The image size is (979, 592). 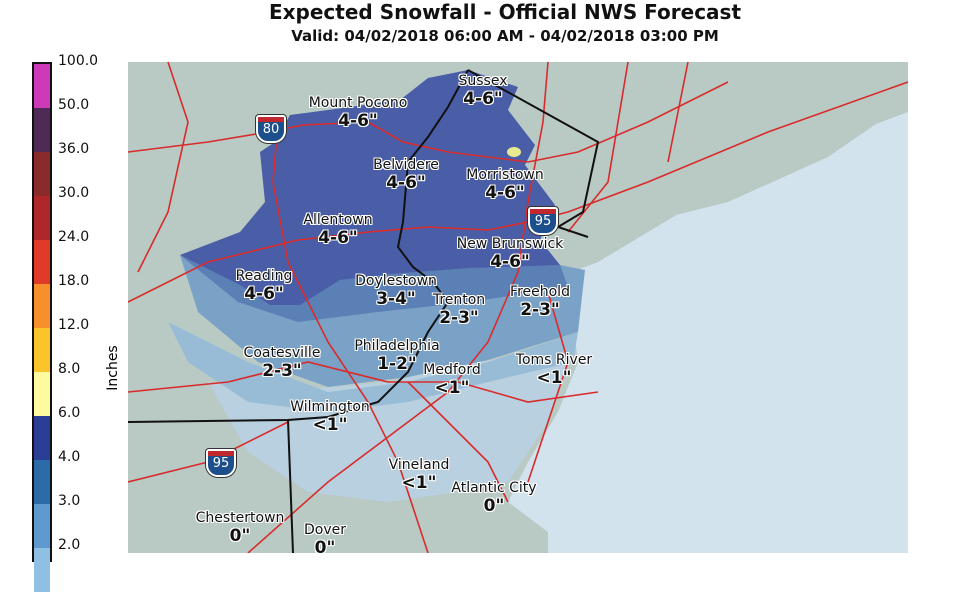 I want to click on legend-tick-label: 18.0, so click(x=74, y=281).